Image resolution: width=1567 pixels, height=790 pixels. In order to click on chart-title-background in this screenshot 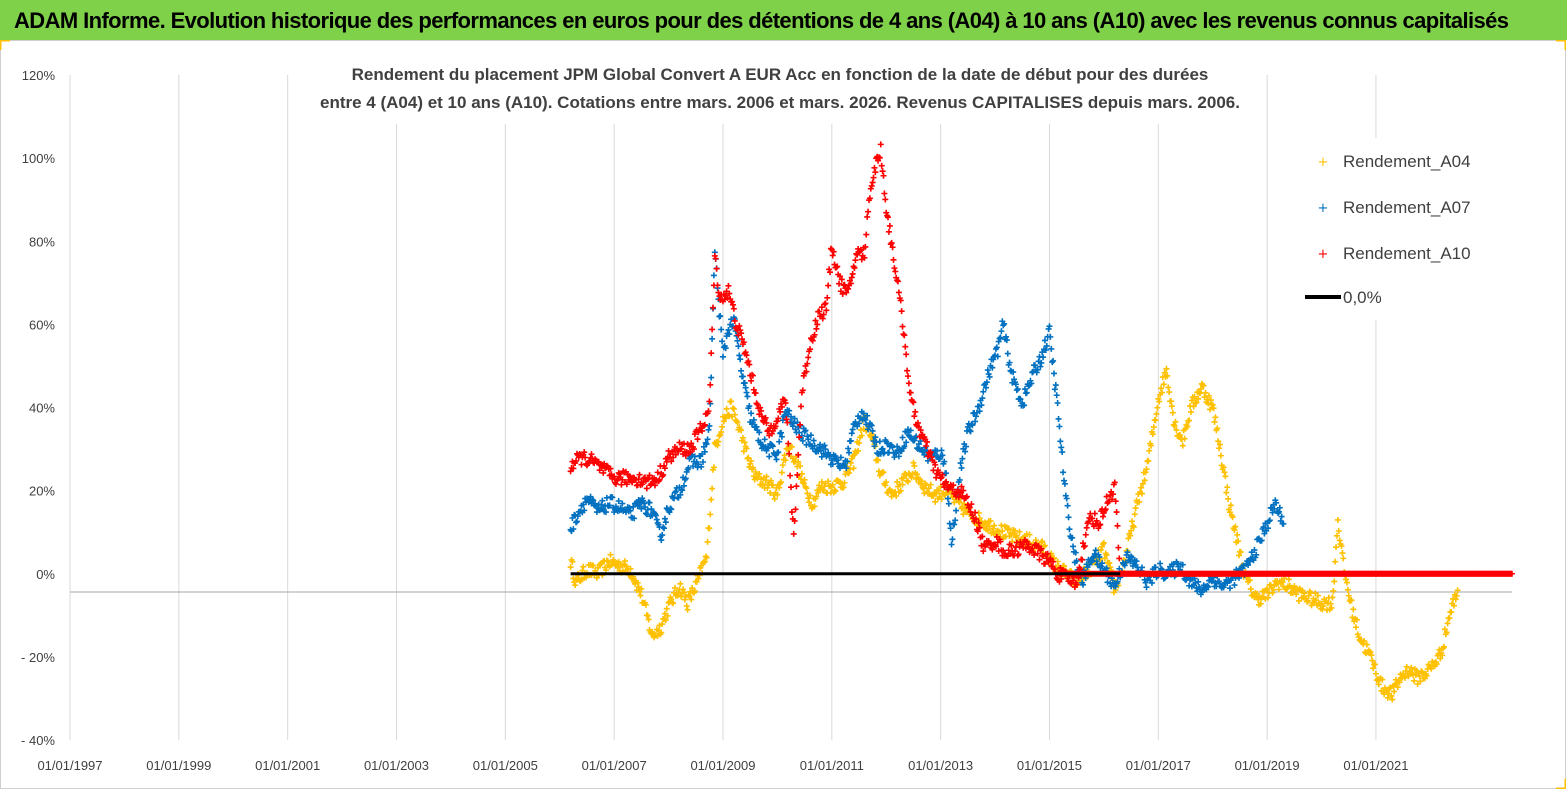, I will do `click(779, 92)`.